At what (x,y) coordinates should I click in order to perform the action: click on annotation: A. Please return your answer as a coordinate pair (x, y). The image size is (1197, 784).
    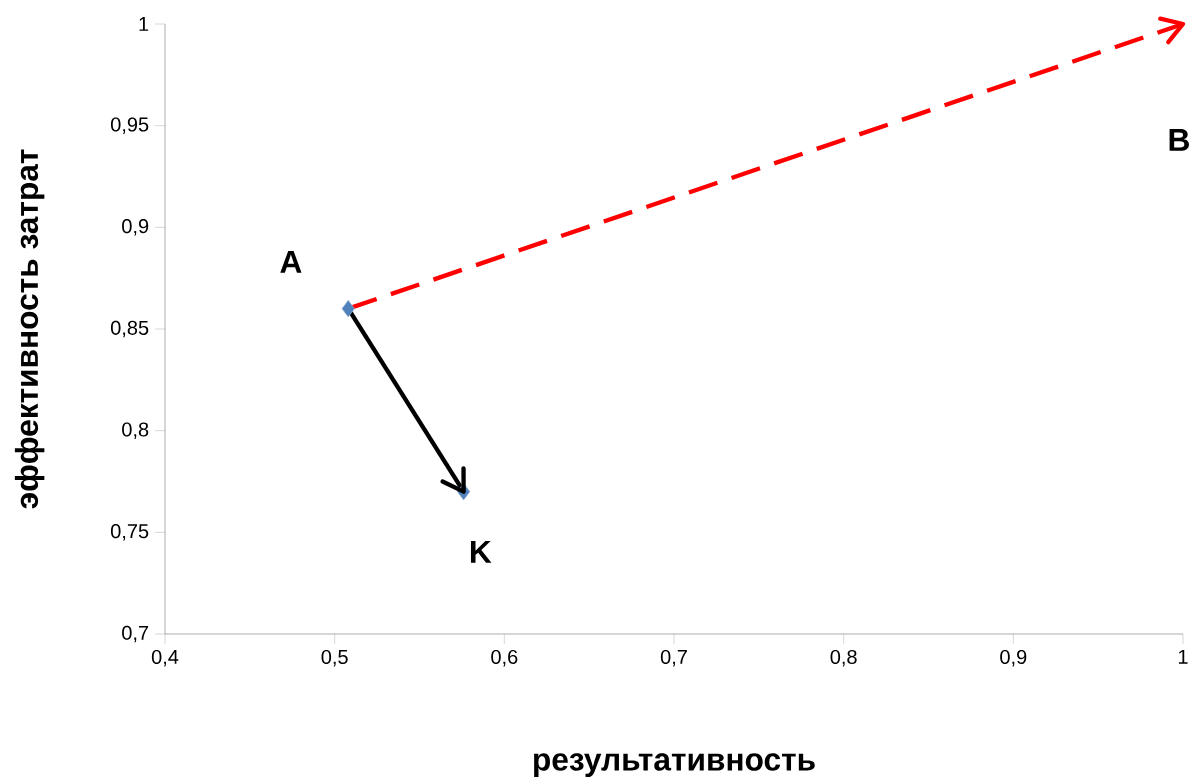
    Looking at the image, I should click on (291, 261).